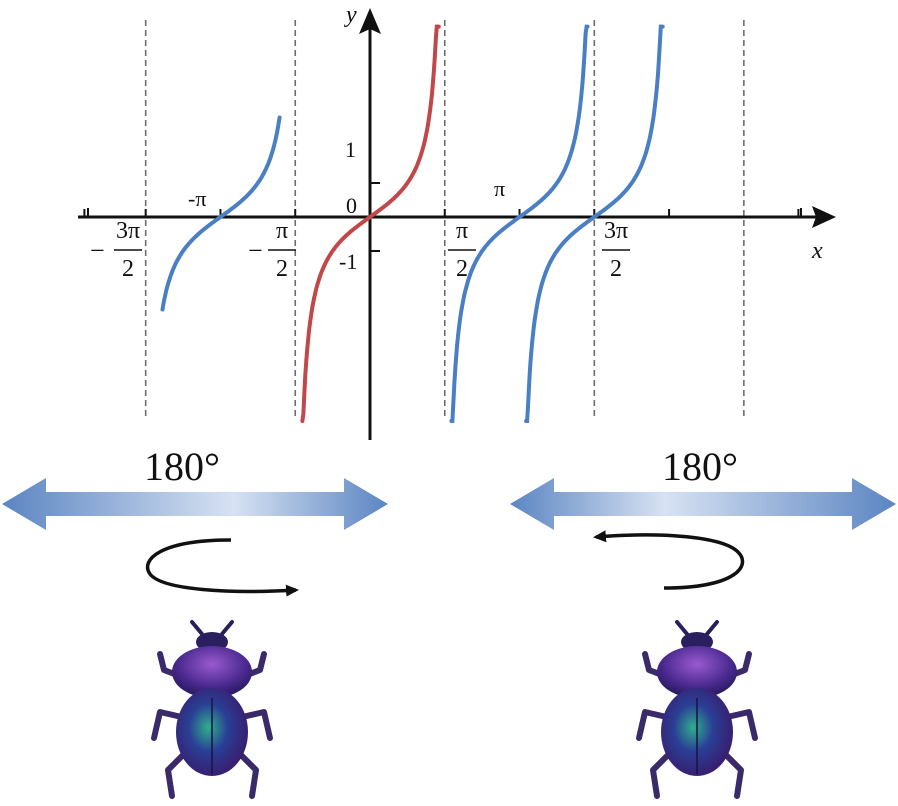 The width and height of the screenshot is (898, 806). What do you see at coordinates (182, 466) in the screenshot?
I see `left-rotation-label: 180°` at bounding box center [182, 466].